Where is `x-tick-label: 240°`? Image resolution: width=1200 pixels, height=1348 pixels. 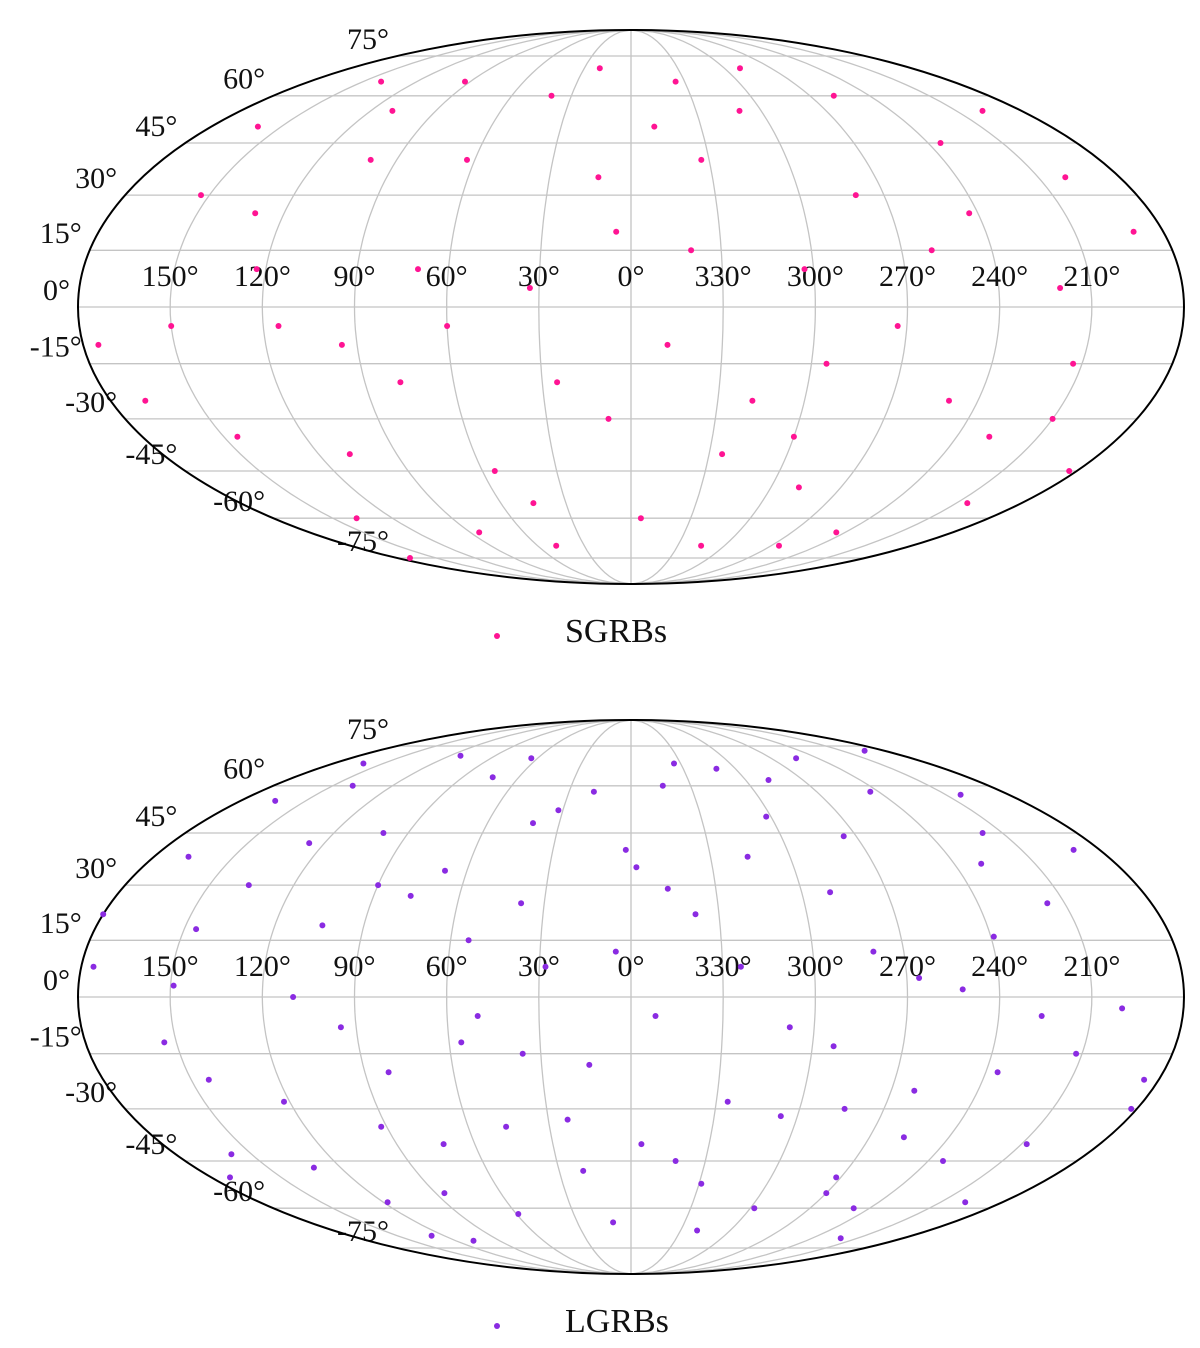
x-tick-label: 240° is located at coordinates (999, 966).